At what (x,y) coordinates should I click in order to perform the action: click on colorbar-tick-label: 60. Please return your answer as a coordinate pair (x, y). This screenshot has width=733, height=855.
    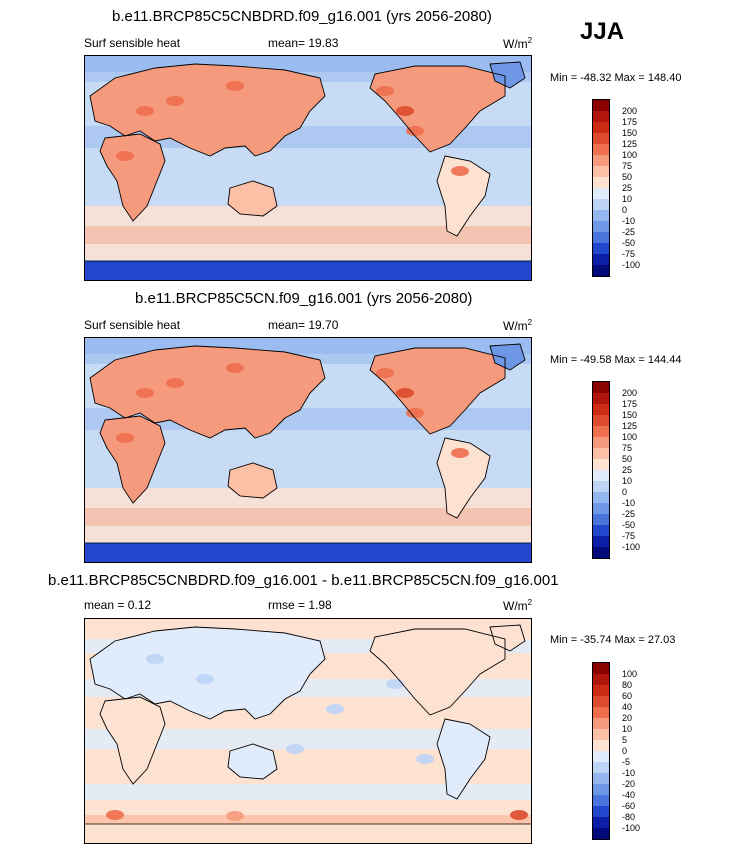
    Looking at the image, I should click on (627, 695).